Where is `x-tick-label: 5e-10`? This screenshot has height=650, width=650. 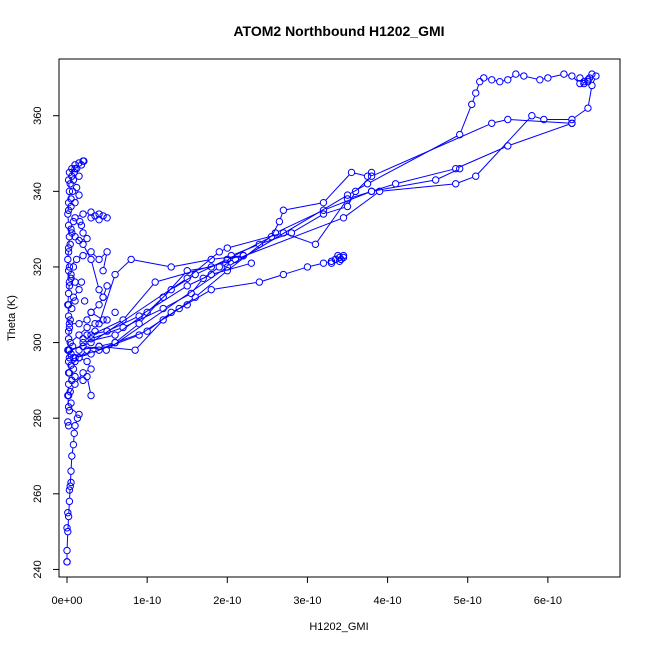
x-tick-label: 5e-10 is located at coordinates (468, 601).